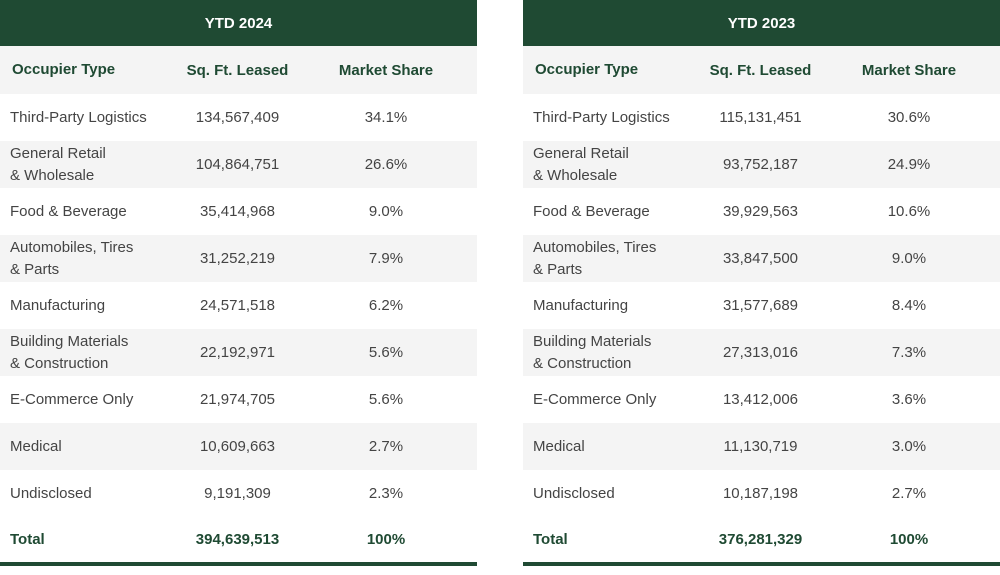  What do you see at coordinates (909, 446) in the screenshot?
I see `market-share-cell: 3.0%` at bounding box center [909, 446].